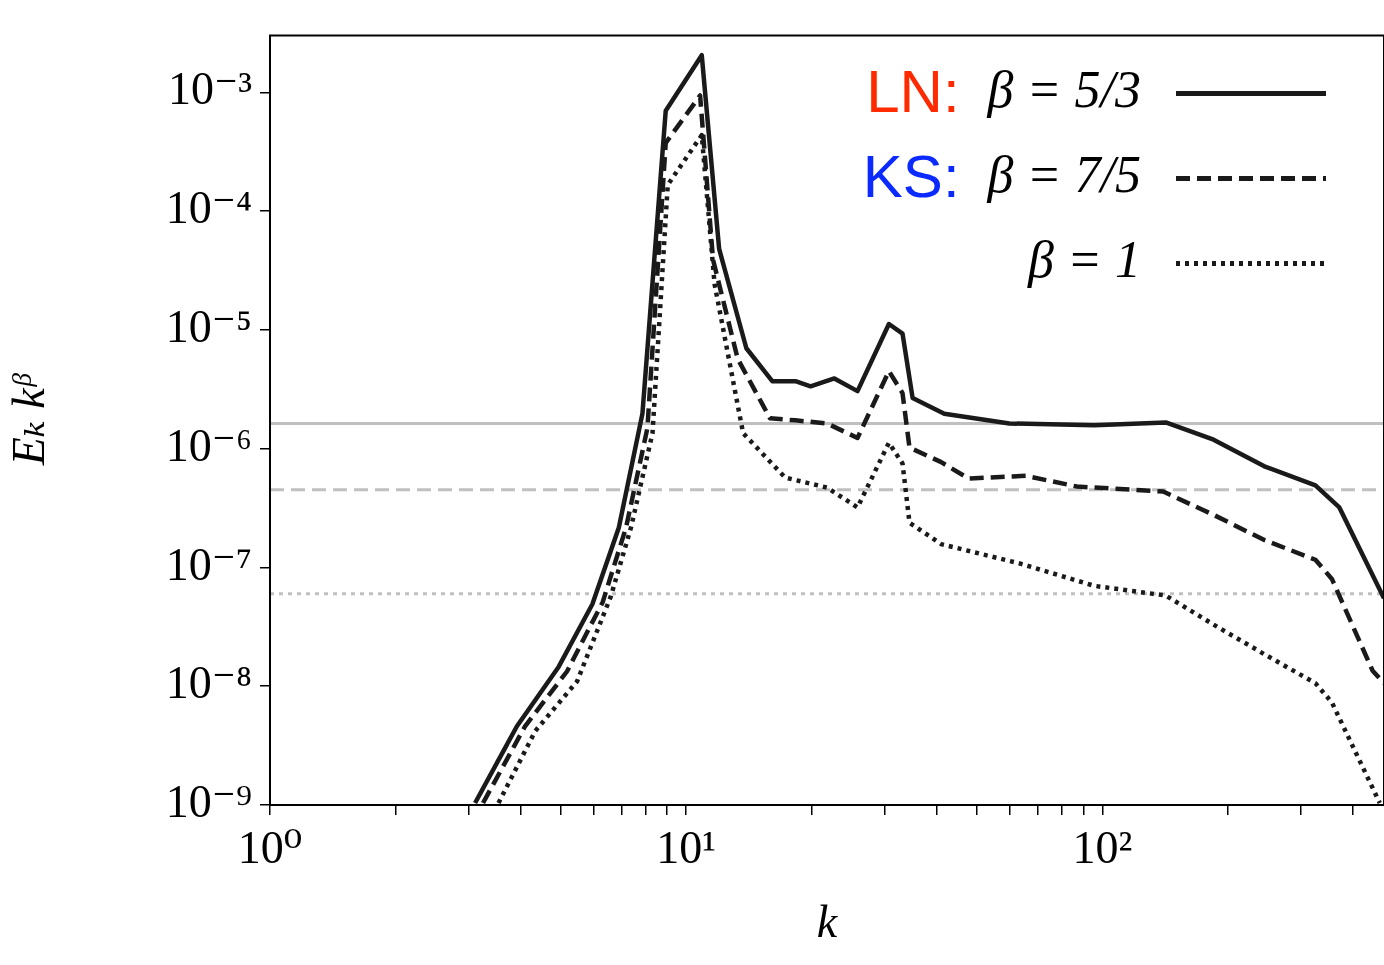  What do you see at coordinates (208, 208) in the screenshot?
I see `y-tick-label: 10⁻⁴` at bounding box center [208, 208].